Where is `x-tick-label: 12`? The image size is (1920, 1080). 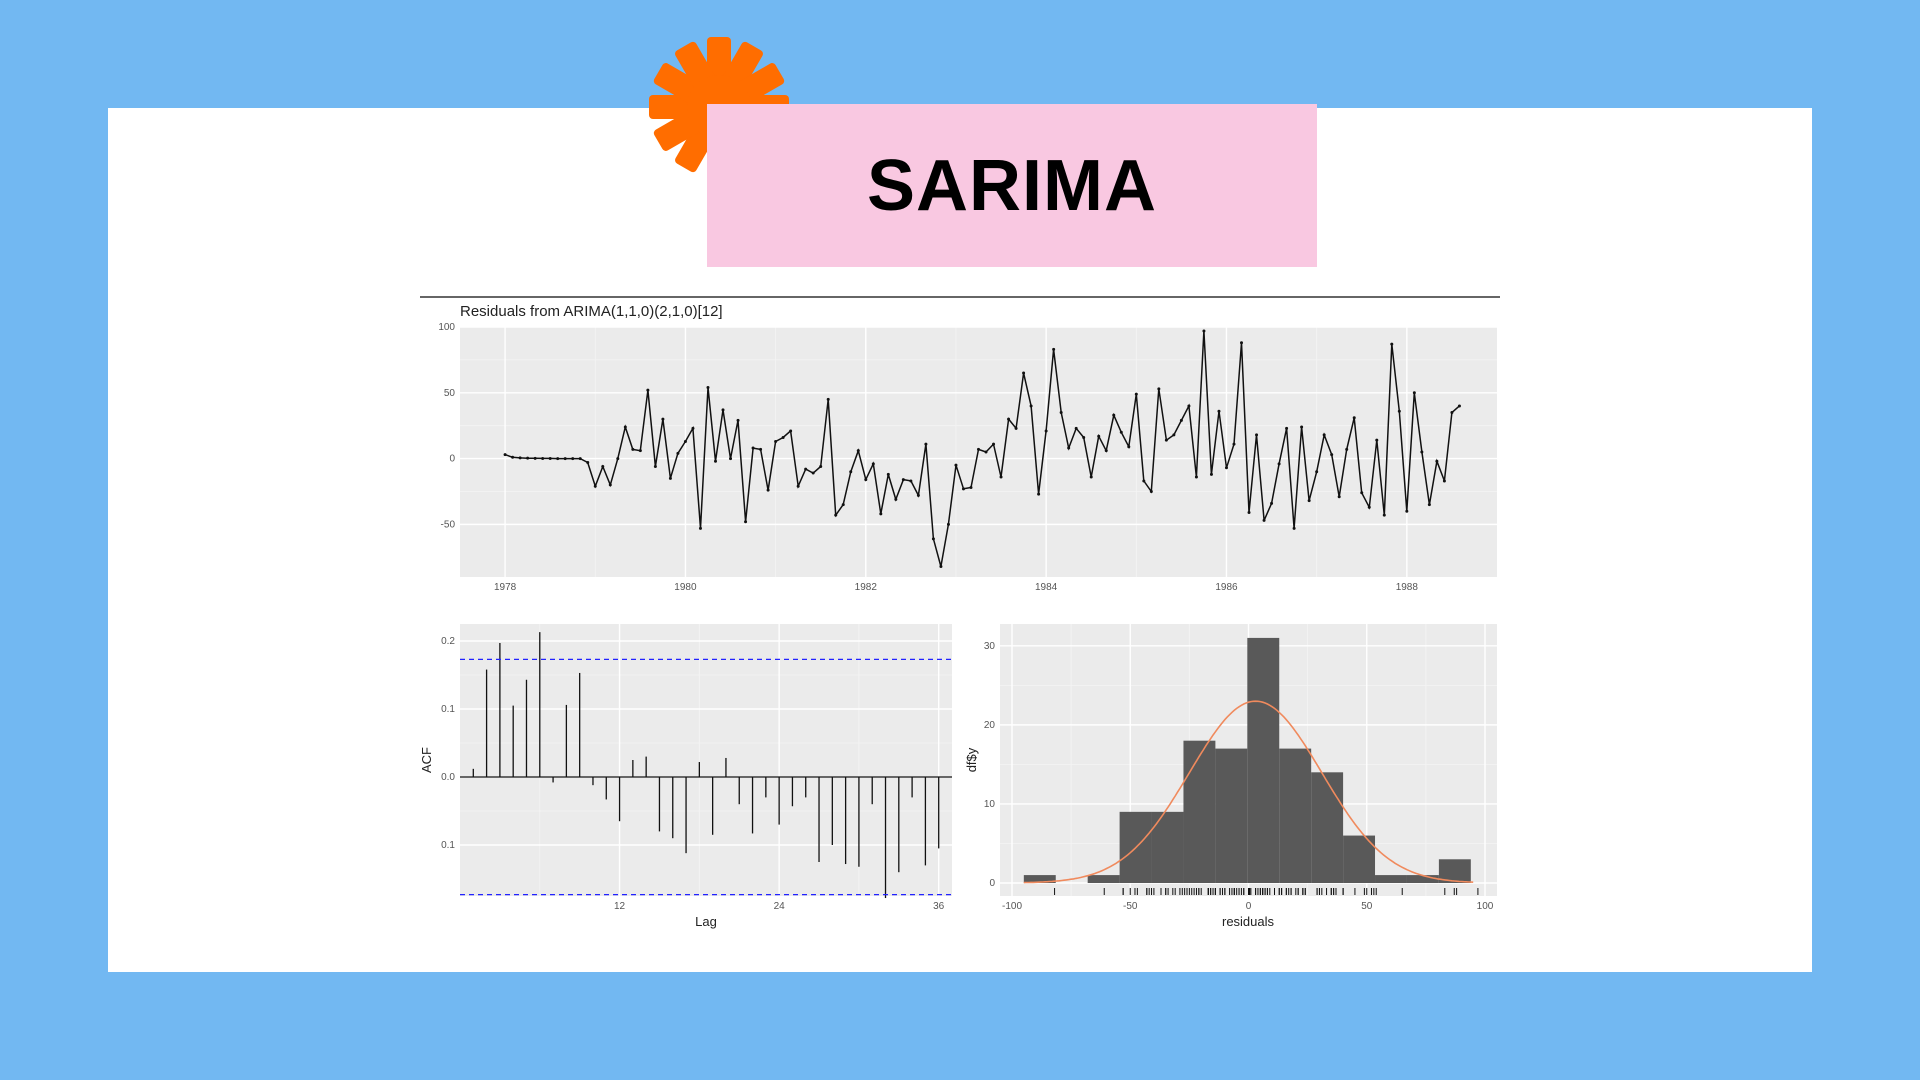
x-tick-label: 12 is located at coordinates (620, 906).